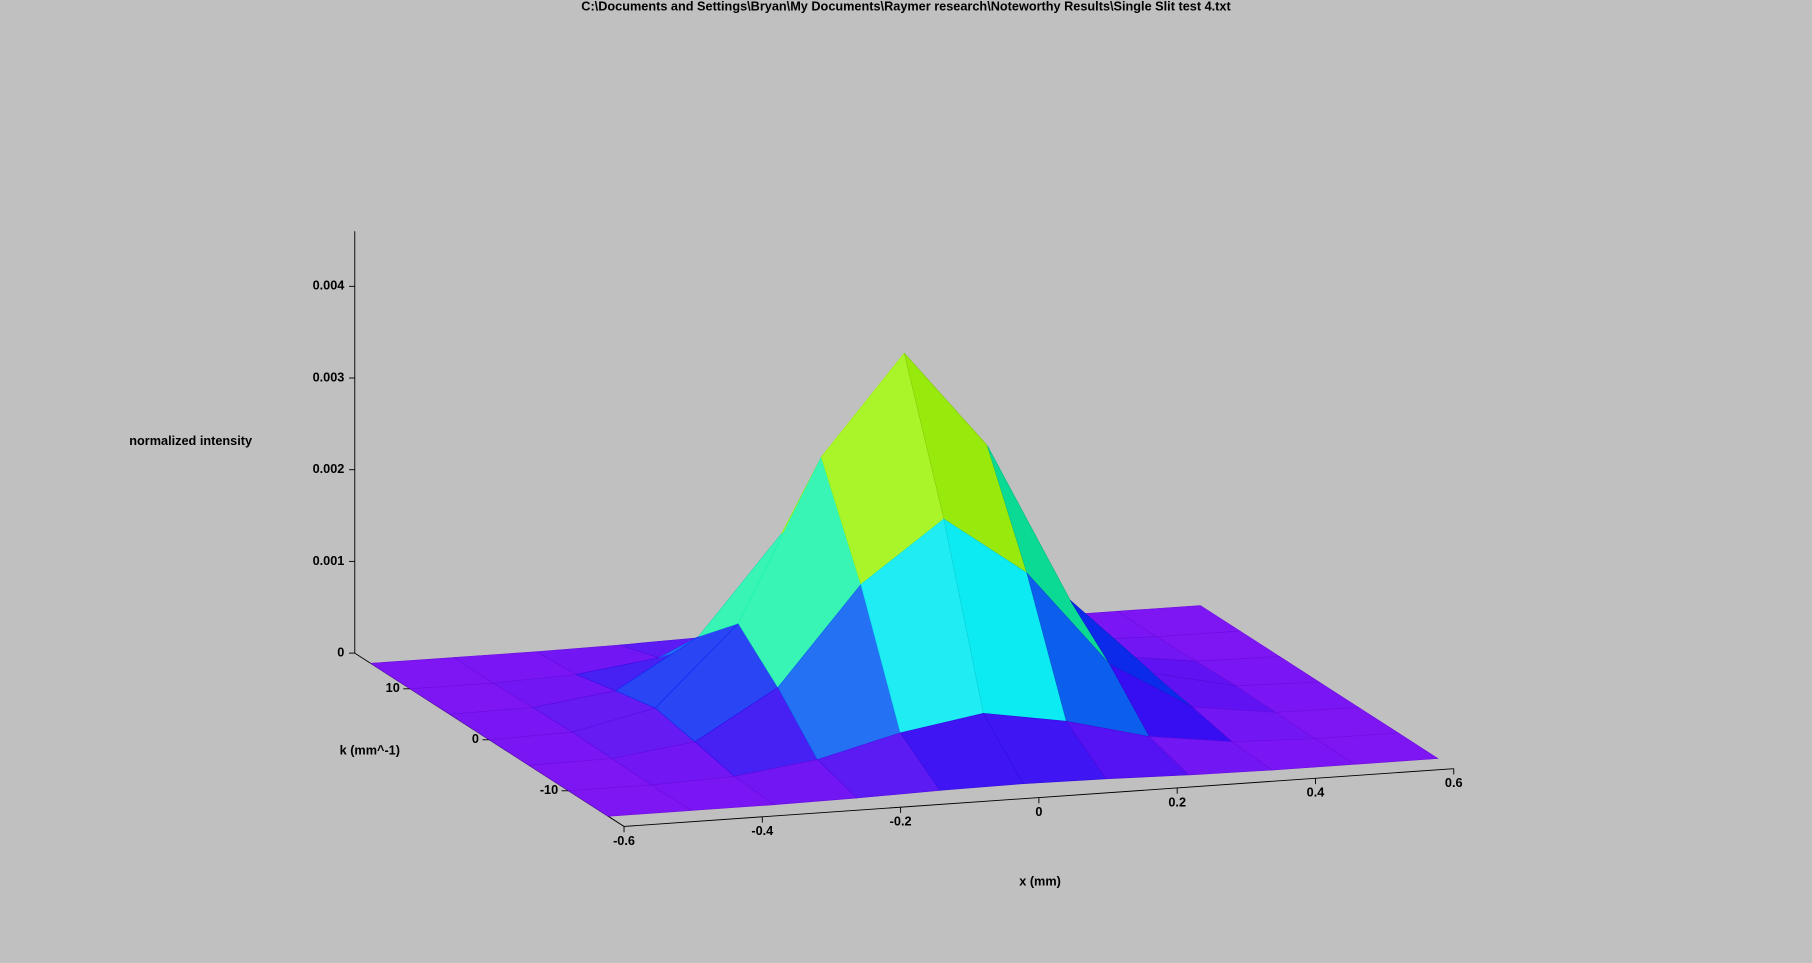 The width and height of the screenshot is (1812, 963). Describe the element at coordinates (370, 750) in the screenshot. I see `y-axis-label: k (mm^-1)` at that location.